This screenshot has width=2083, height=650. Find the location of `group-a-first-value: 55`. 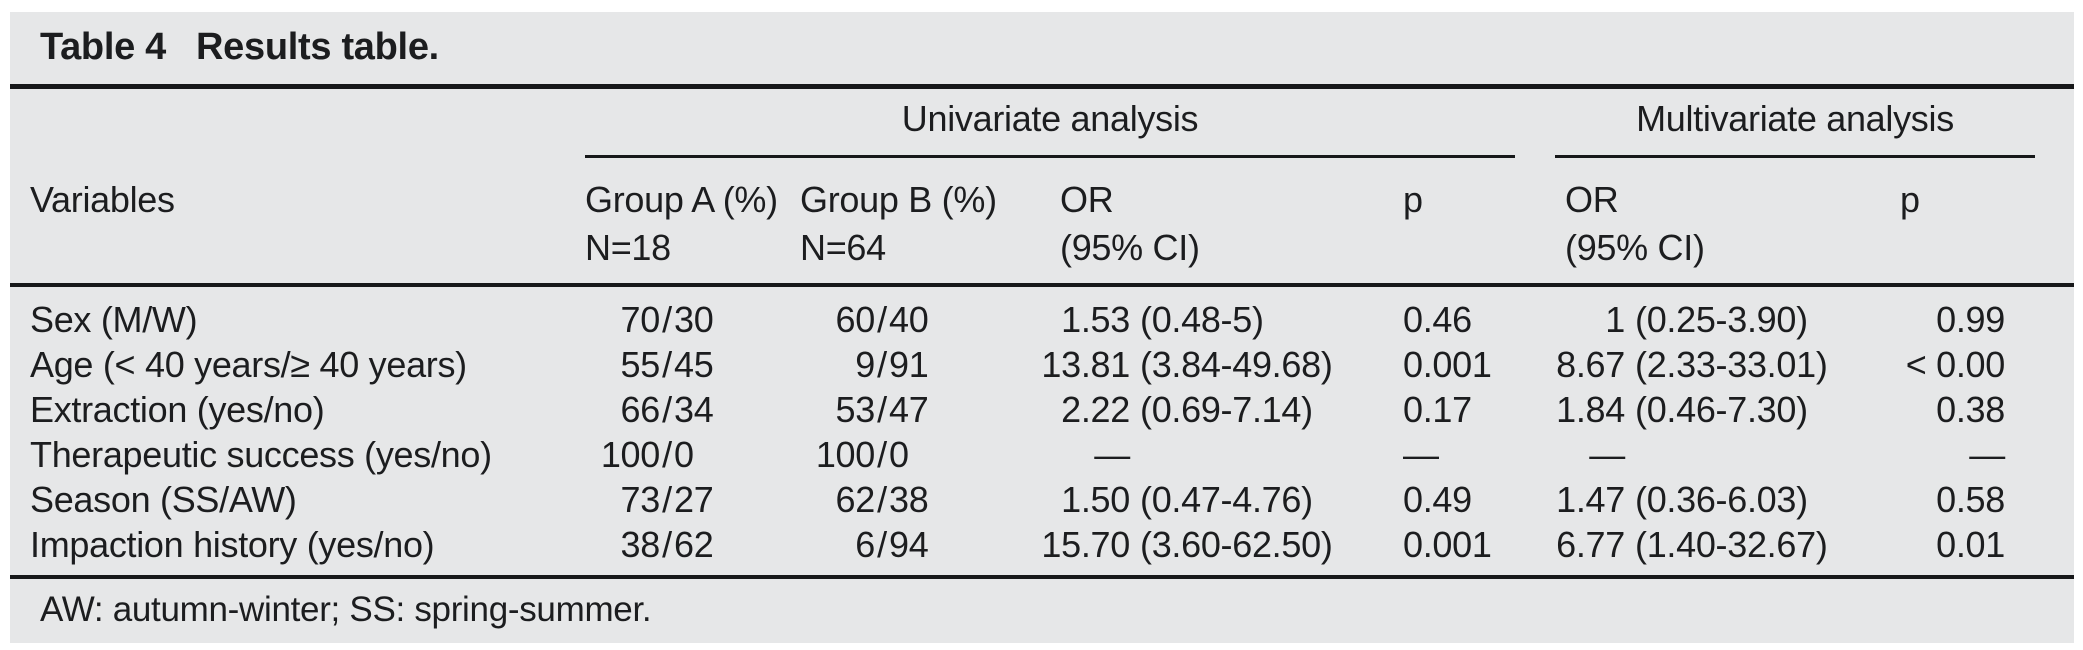

group-a-first-value: 55 is located at coordinates (640, 364).